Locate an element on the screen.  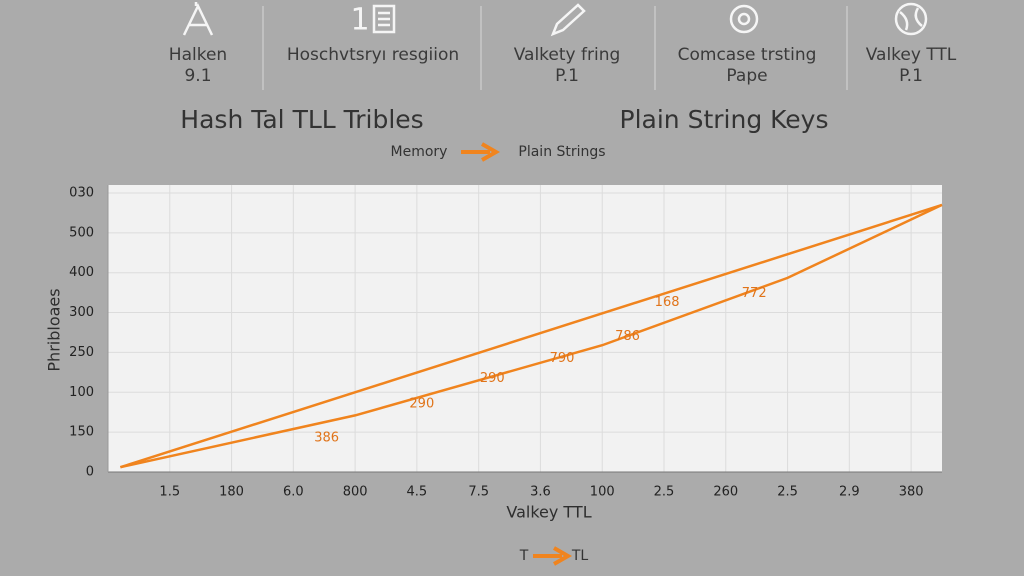
x-tick-label: 1.5 is located at coordinates (169, 492).